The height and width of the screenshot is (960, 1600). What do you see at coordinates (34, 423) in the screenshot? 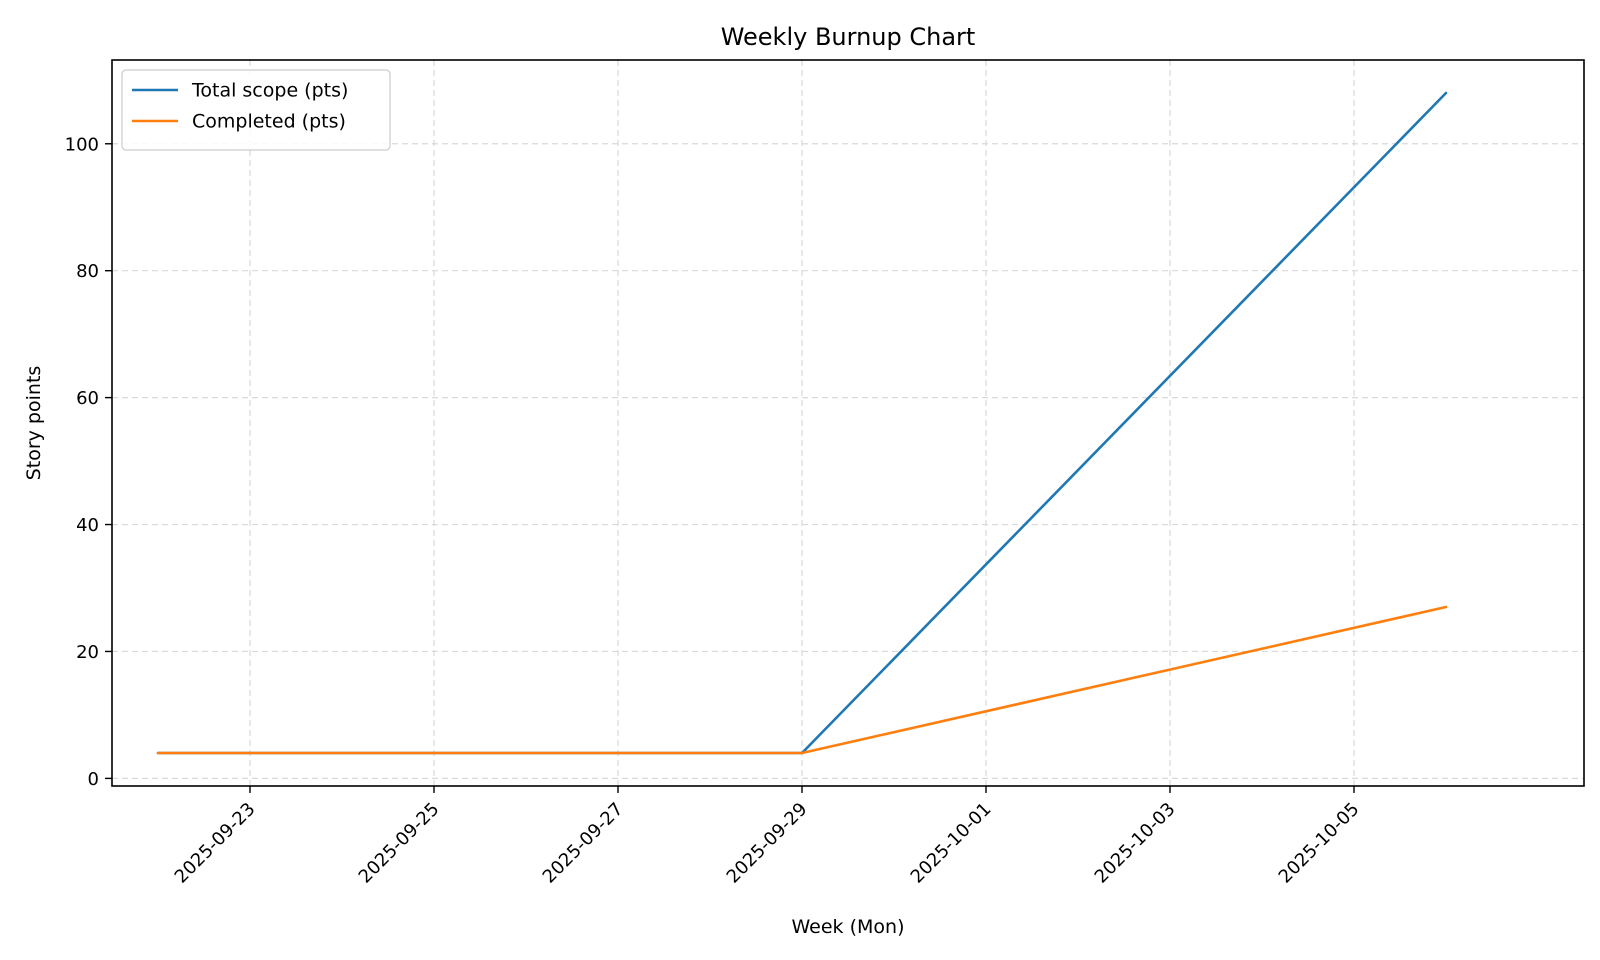
I see `y-axis-label: Story points` at bounding box center [34, 423].